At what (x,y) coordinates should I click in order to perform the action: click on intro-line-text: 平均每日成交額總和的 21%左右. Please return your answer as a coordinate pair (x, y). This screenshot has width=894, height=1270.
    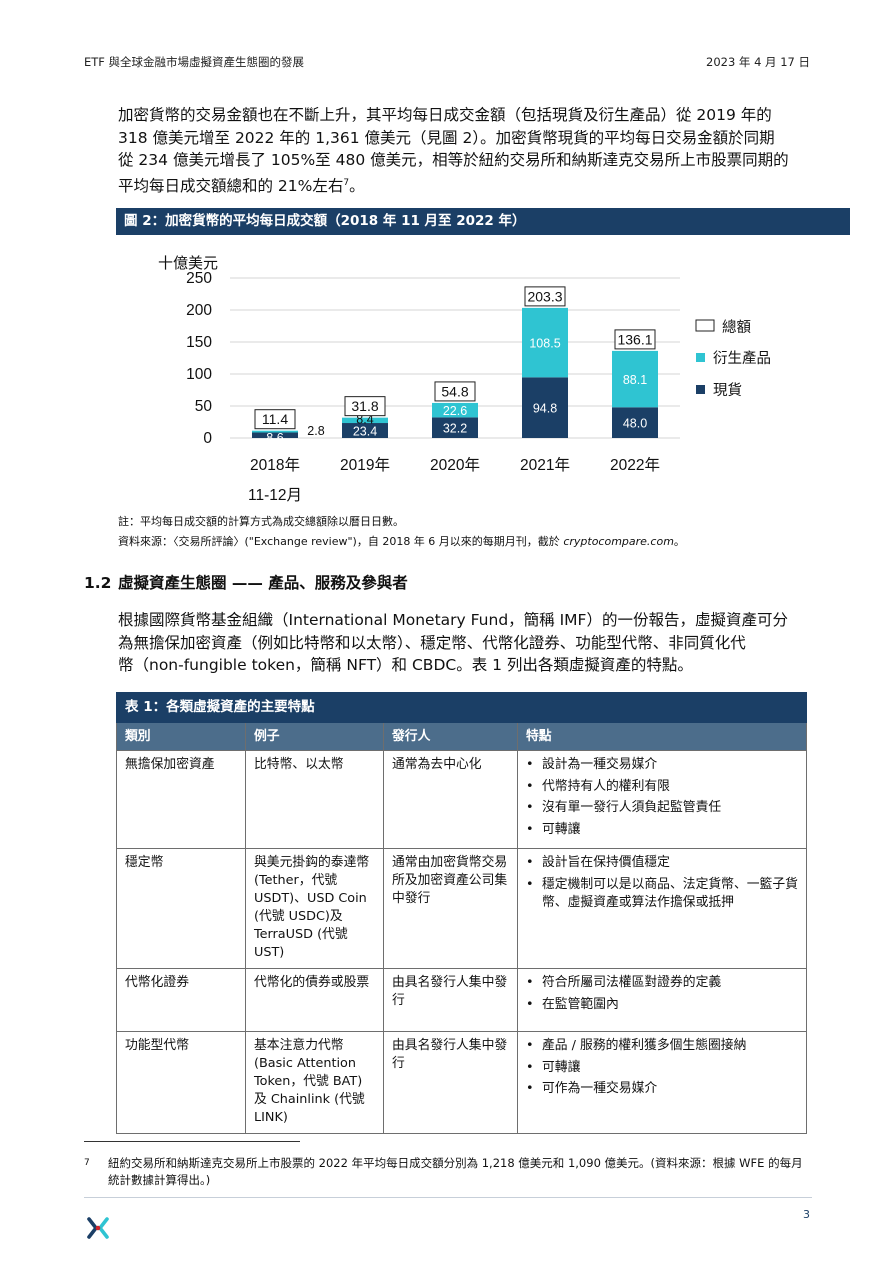
    Looking at the image, I should click on (231, 185).